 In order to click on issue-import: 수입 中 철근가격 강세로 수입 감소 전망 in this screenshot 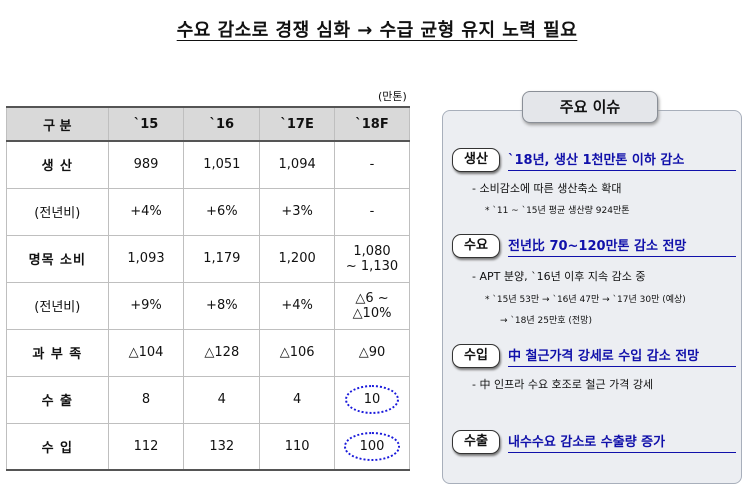, I will do `click(594, 356)`.